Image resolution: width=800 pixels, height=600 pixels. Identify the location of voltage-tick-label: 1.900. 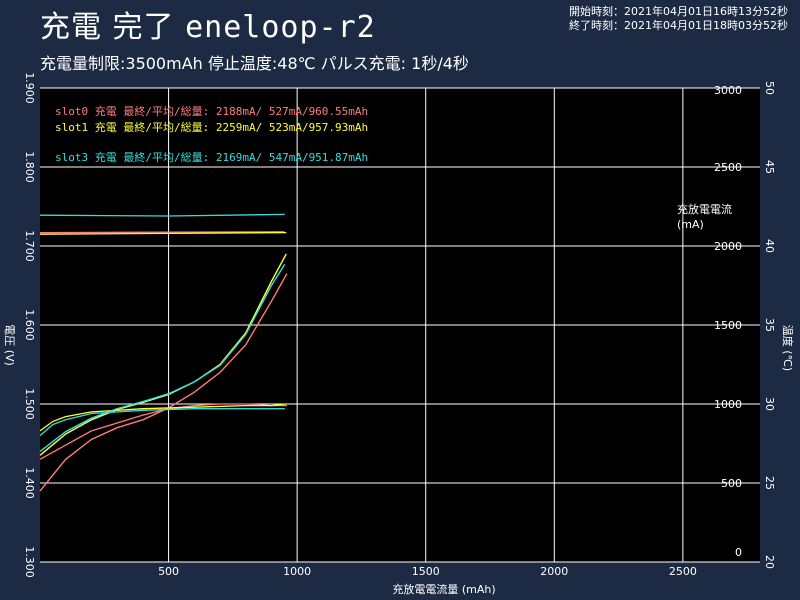
(29, 88).